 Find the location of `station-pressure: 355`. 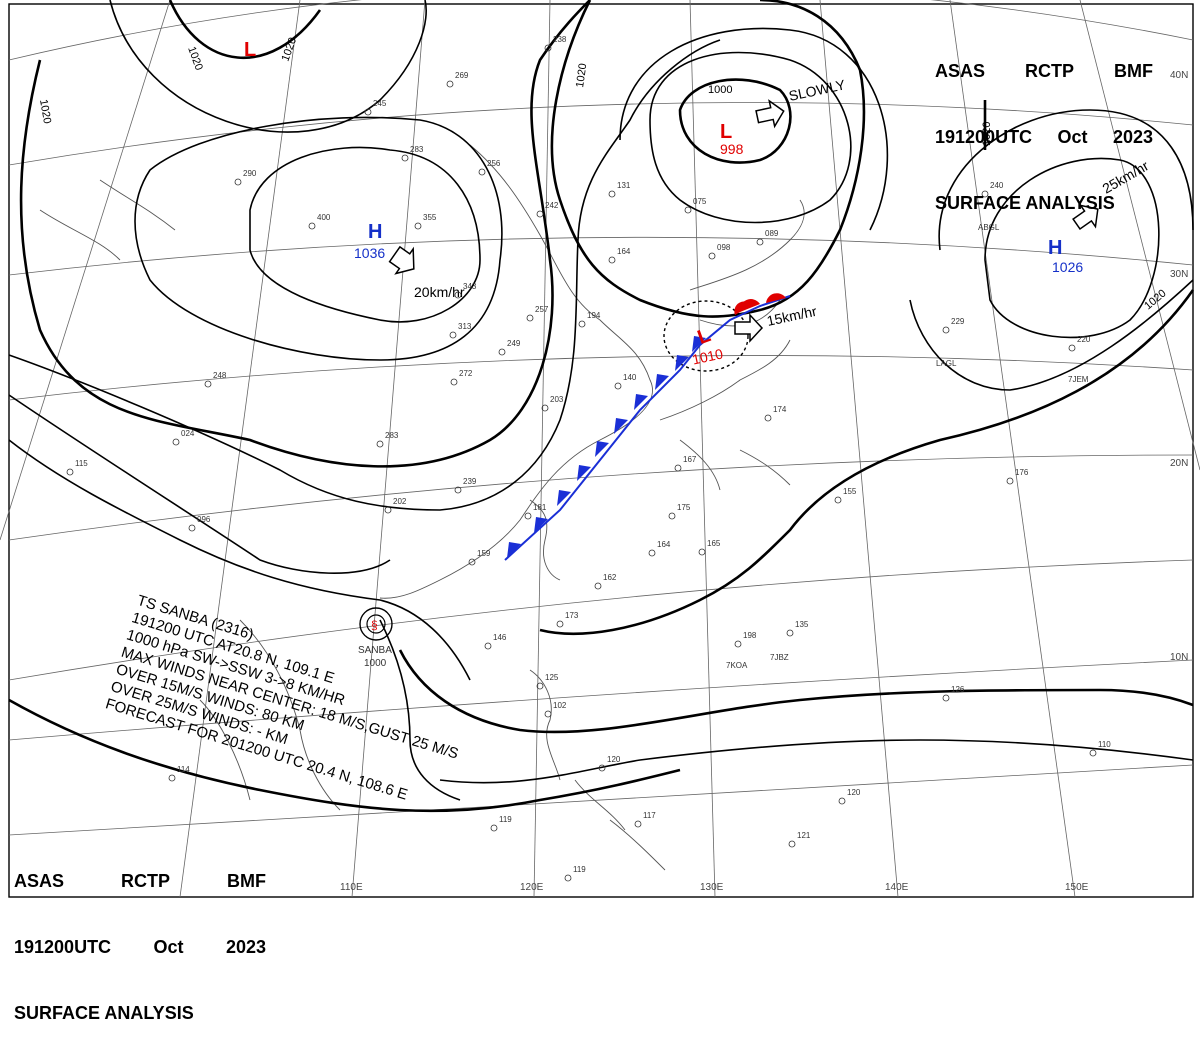

station-pressure: 355 is located at coordinates (430, 217).